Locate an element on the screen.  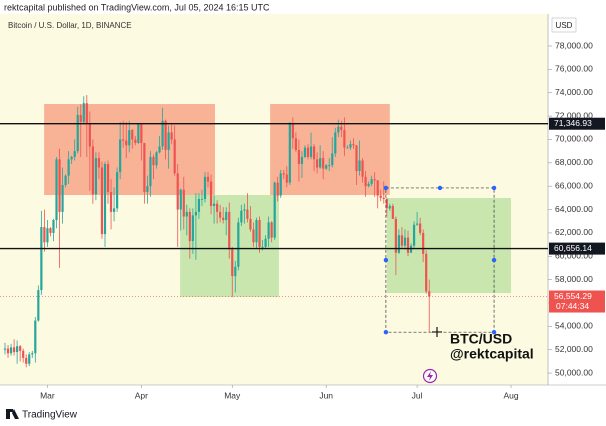
level-label-box is located at coordinates (577, 248).